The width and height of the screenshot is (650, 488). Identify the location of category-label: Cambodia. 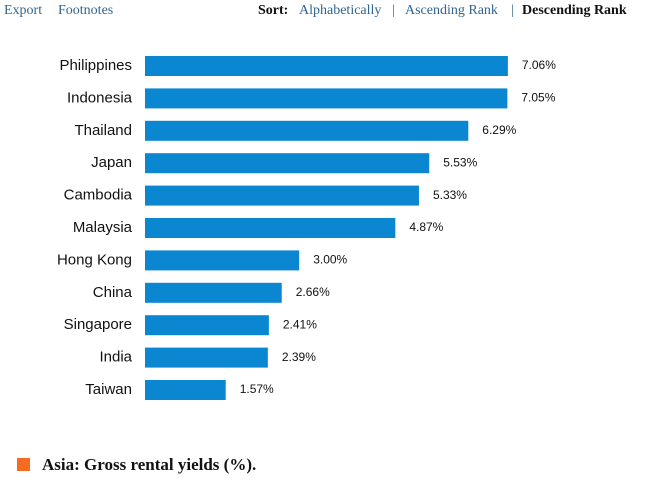
(98, 195).